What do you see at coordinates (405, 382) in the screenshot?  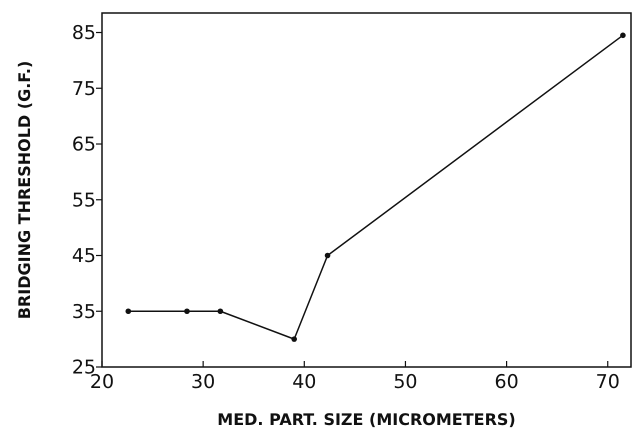 I see `x-tick-label: 50` at bounding box center [405, 382].